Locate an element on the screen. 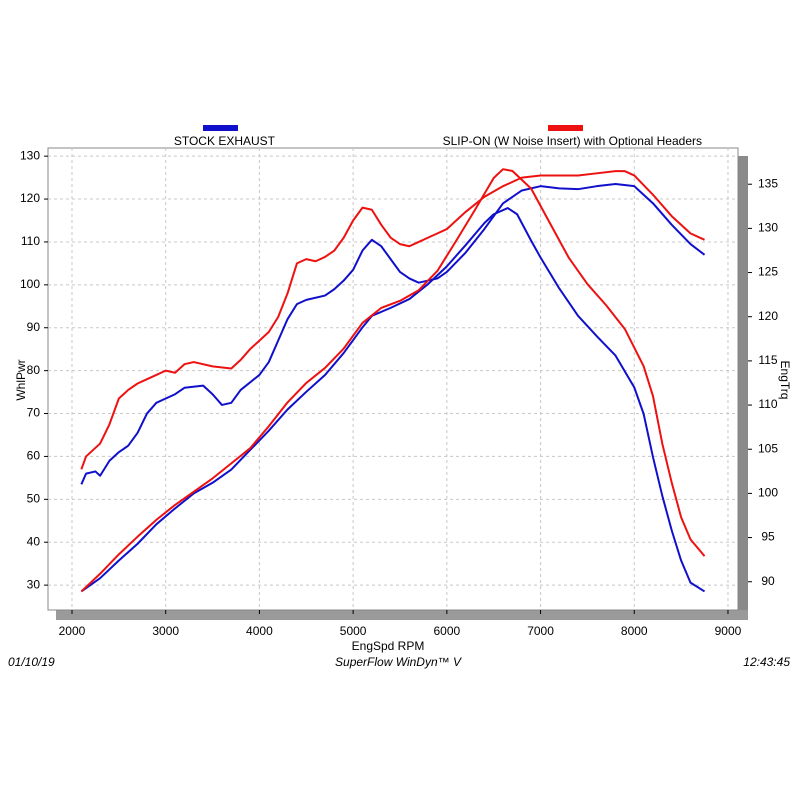  y-tick-label: 120 is located at coordinates (30, 198).